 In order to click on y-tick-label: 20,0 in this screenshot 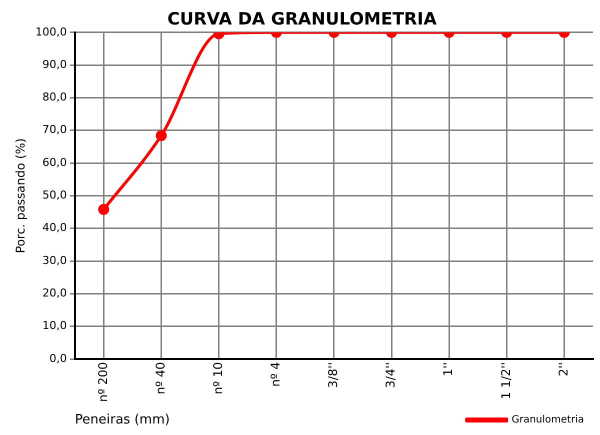, I will do `click(54, 293)`.